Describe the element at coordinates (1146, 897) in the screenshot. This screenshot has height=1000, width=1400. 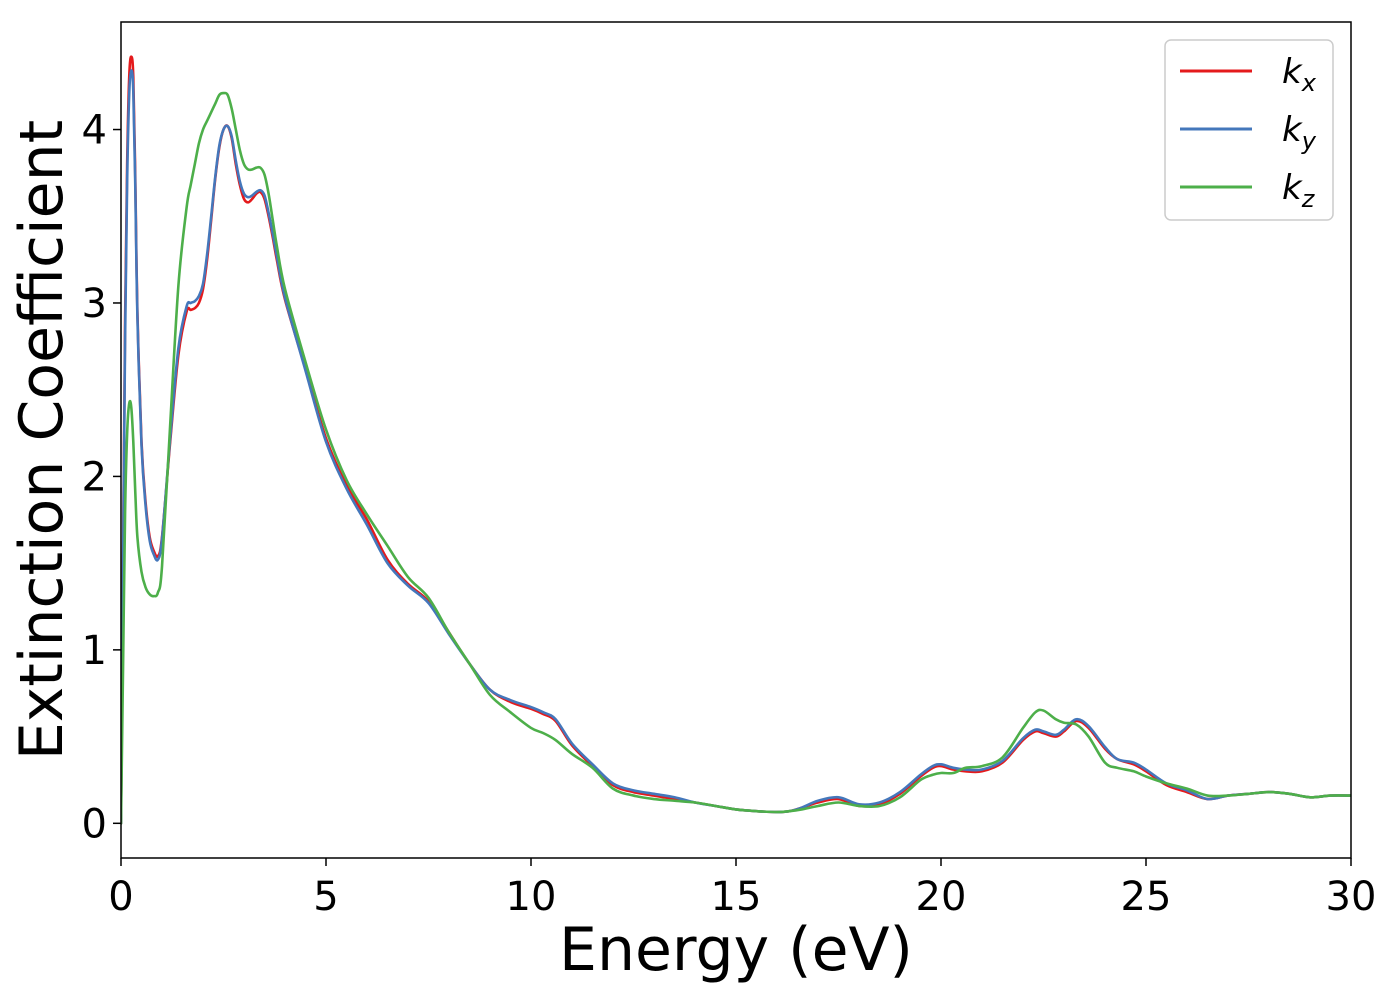
I see `x-tick-label: 25` at that location.